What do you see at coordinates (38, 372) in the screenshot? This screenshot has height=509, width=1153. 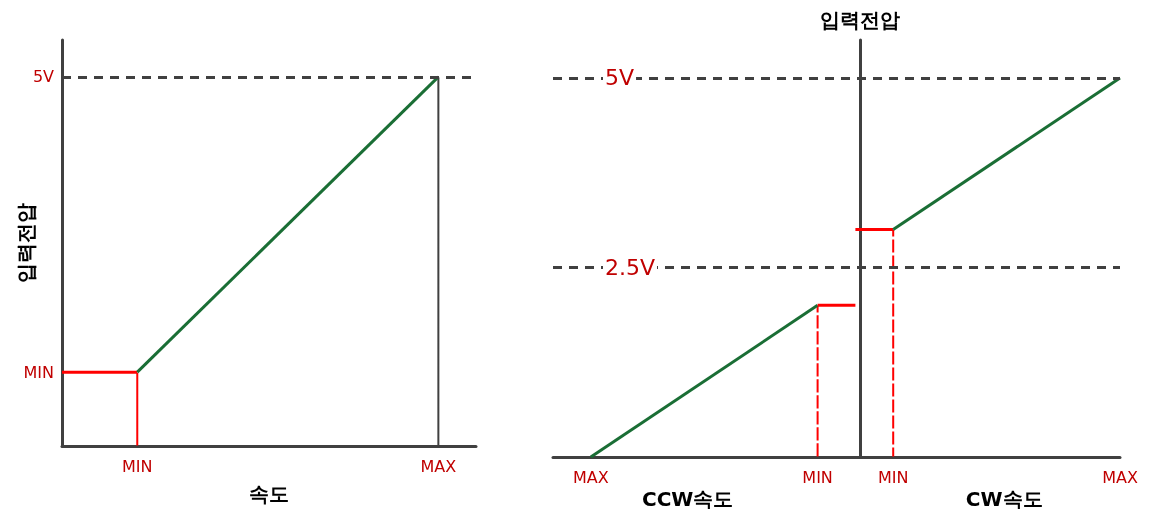 I see `text: MIN` at bounding box center [38, 372].